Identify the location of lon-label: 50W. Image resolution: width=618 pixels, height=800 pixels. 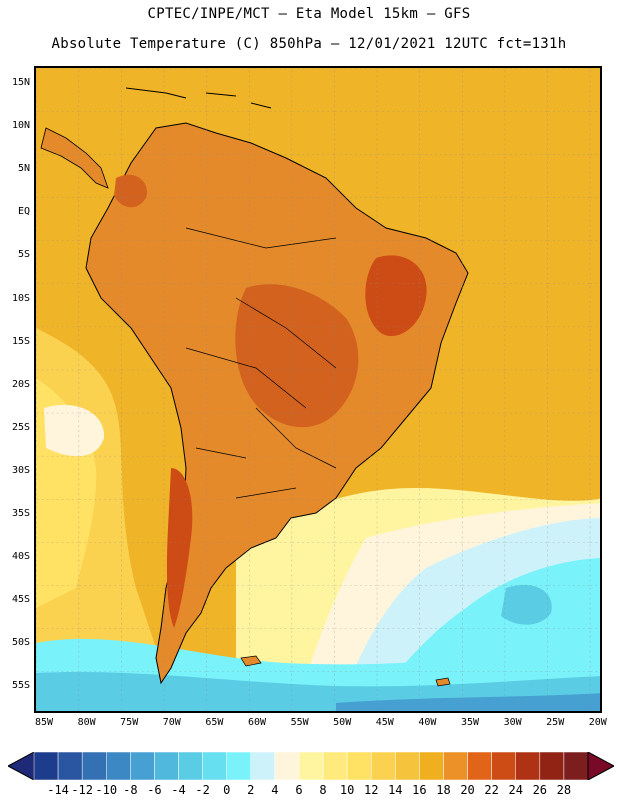
(342, 722).